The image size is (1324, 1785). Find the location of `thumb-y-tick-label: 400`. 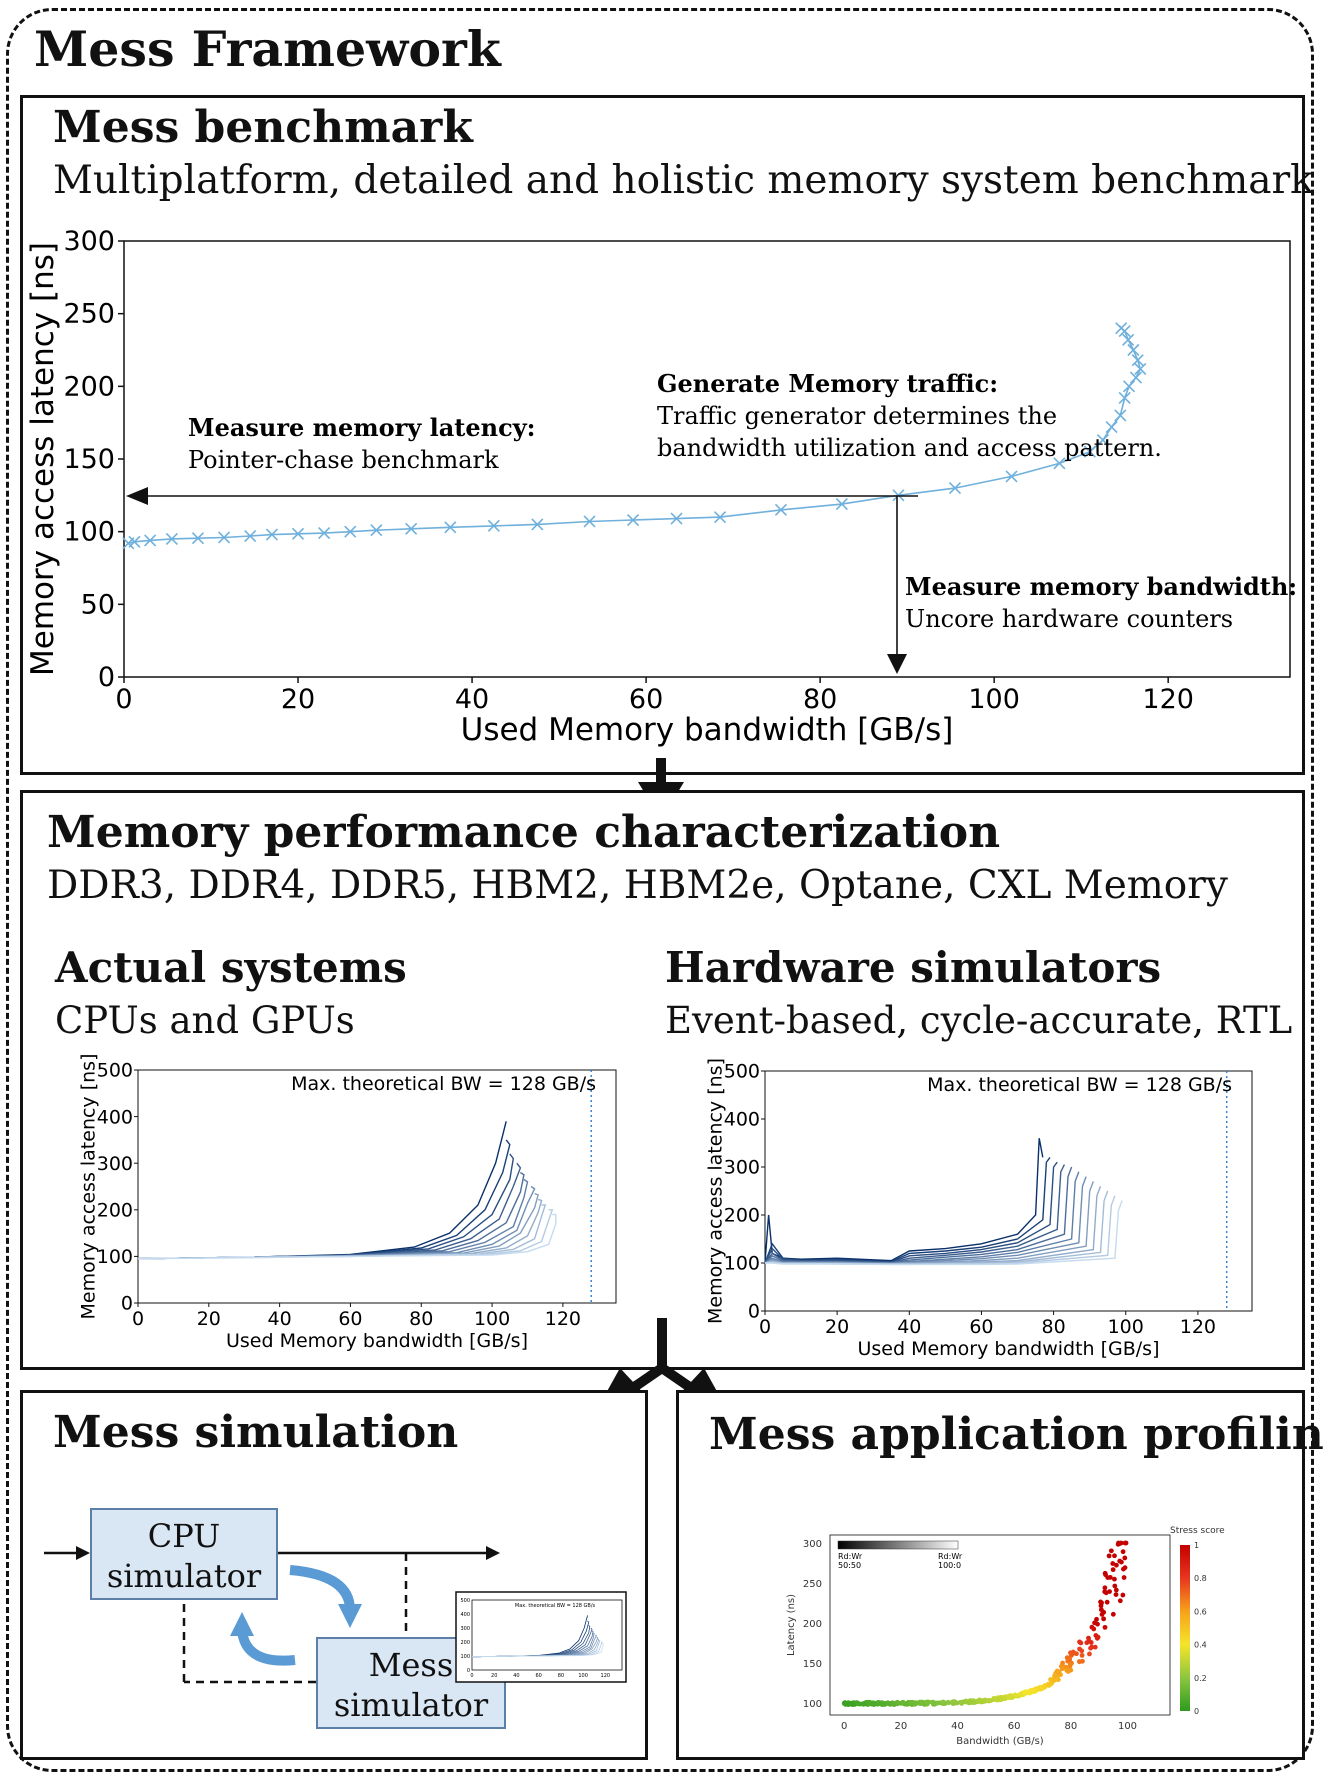

thumb-y-tick-label: 400 is located at coordinates (465, 1615).